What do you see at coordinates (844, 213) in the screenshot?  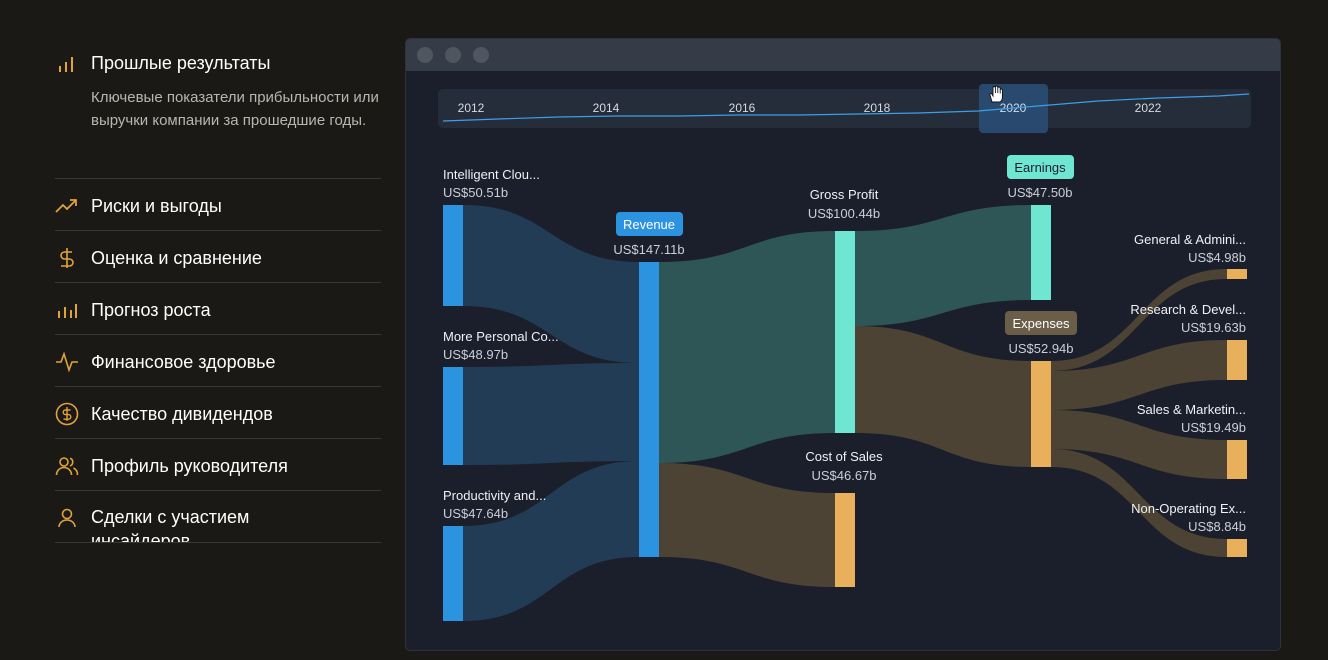 I see `gross-profit-value: US$100.44b` at bounding box center [844, 213].